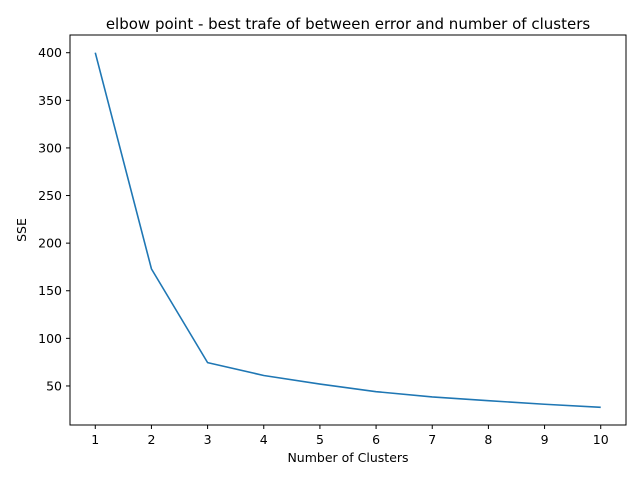 The width and height of the screenshot is (640, 480). I want to click on y-tick-label: 250, so click(50, 195).